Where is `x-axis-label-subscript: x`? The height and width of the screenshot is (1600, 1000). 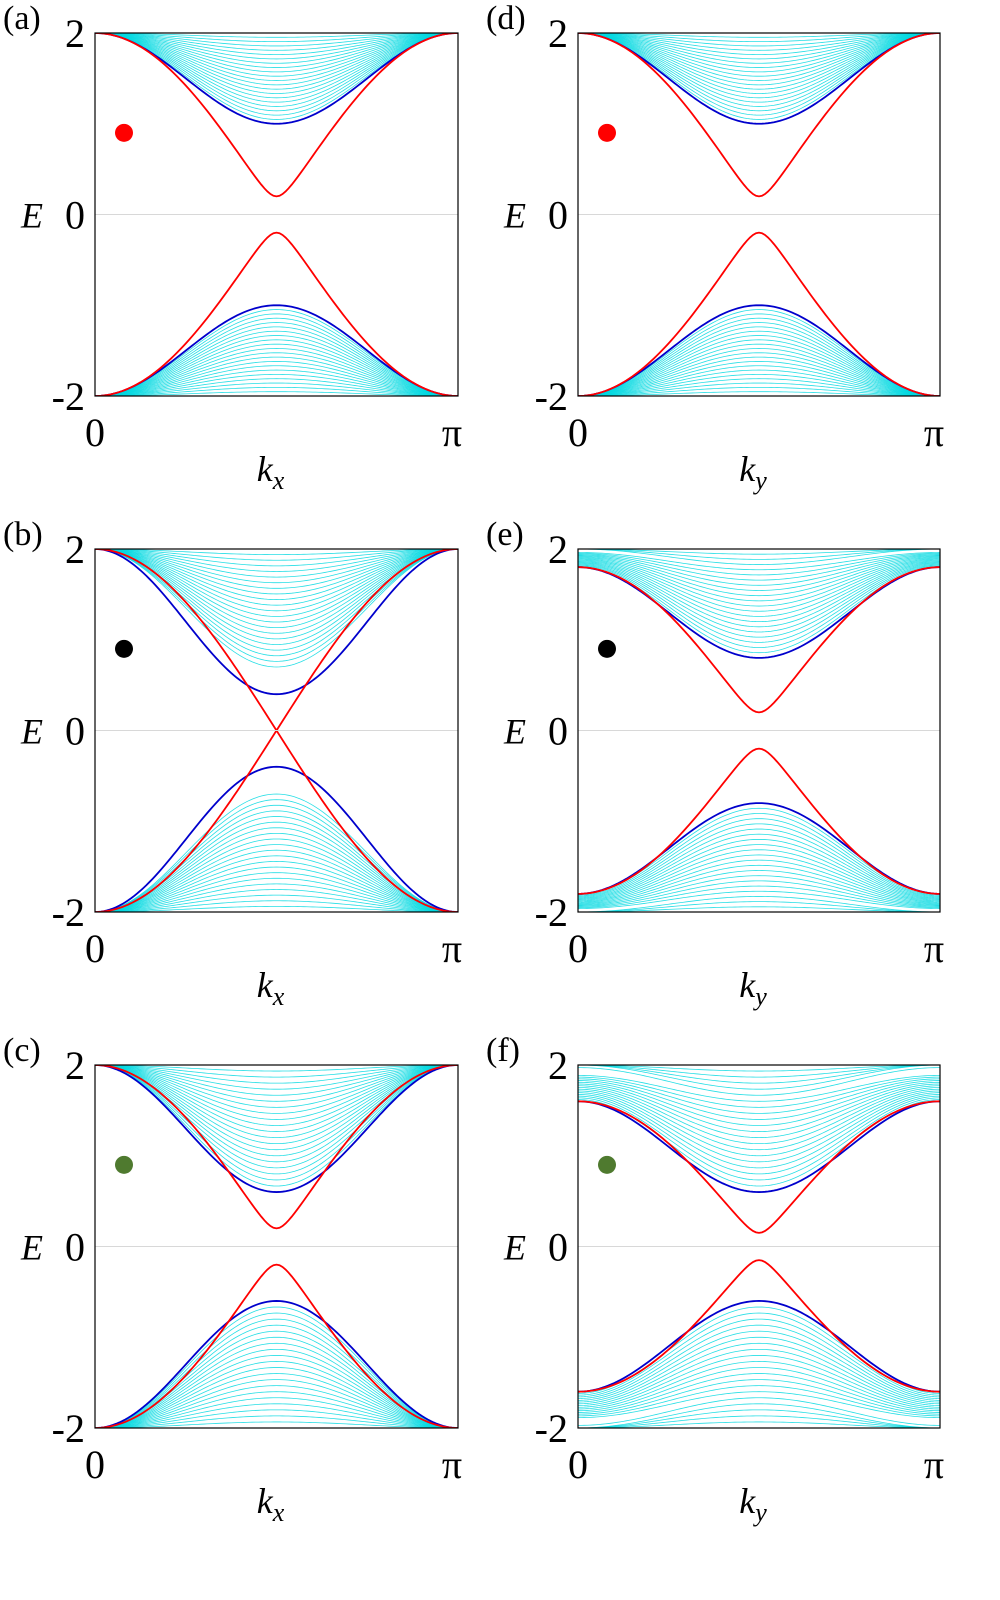 x-axis-label-subscript: x is located at coordinates (278, 1512).